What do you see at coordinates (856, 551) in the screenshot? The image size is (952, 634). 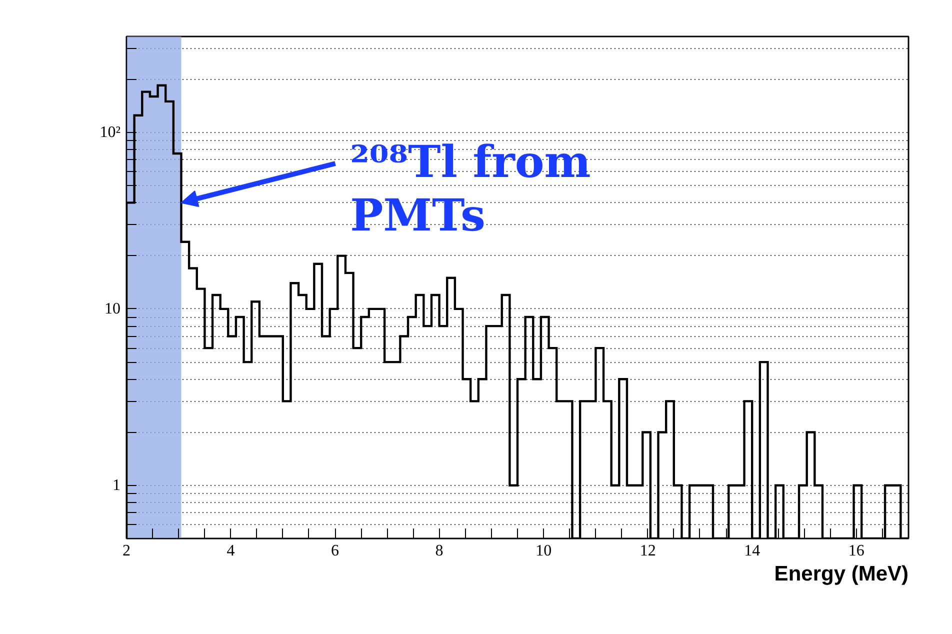 I see `x-tick-label: 16` at bounding box center [856, 551].